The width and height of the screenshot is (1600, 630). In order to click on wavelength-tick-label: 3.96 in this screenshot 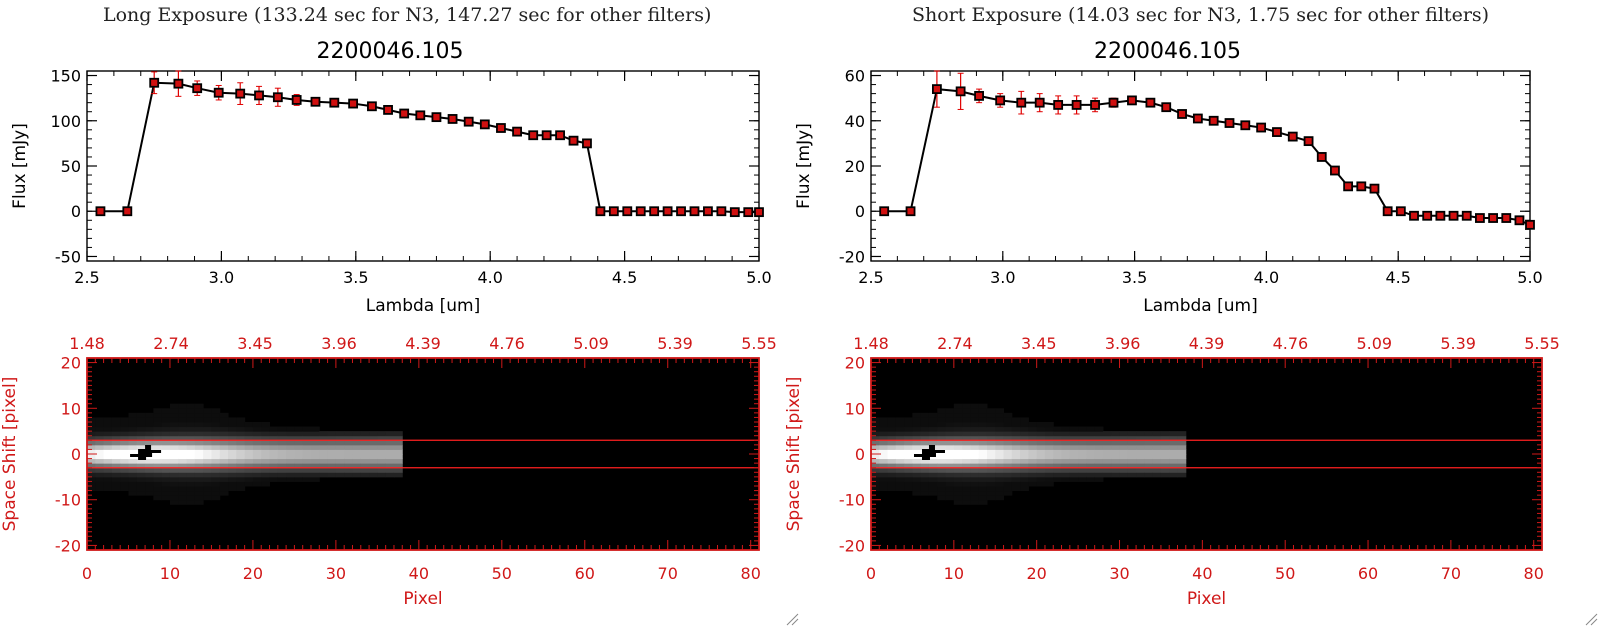, I will do `click(1123, 343)`.